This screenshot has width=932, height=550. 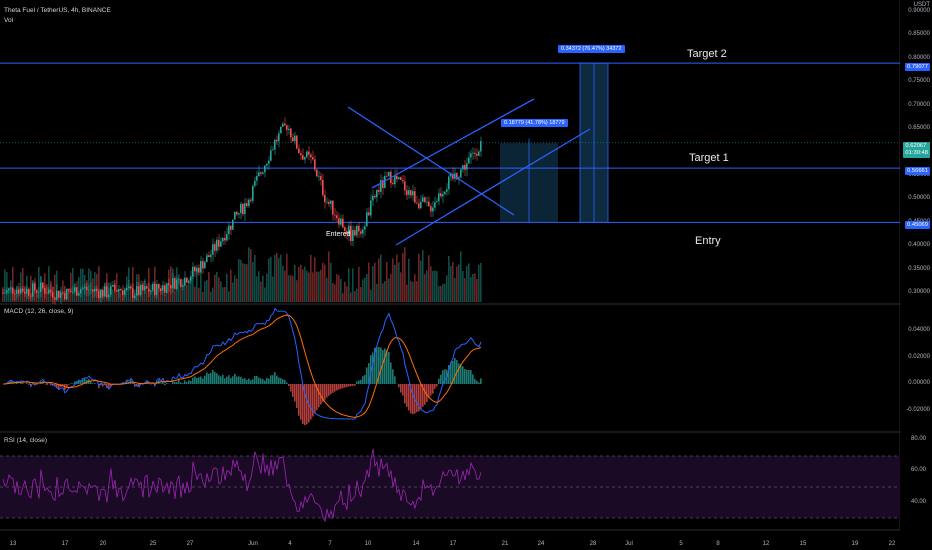 What do you see at coordinates (919, 292) in the screenshot?
I see `price-tick: 0.30000` at bounding box center [919, 292].